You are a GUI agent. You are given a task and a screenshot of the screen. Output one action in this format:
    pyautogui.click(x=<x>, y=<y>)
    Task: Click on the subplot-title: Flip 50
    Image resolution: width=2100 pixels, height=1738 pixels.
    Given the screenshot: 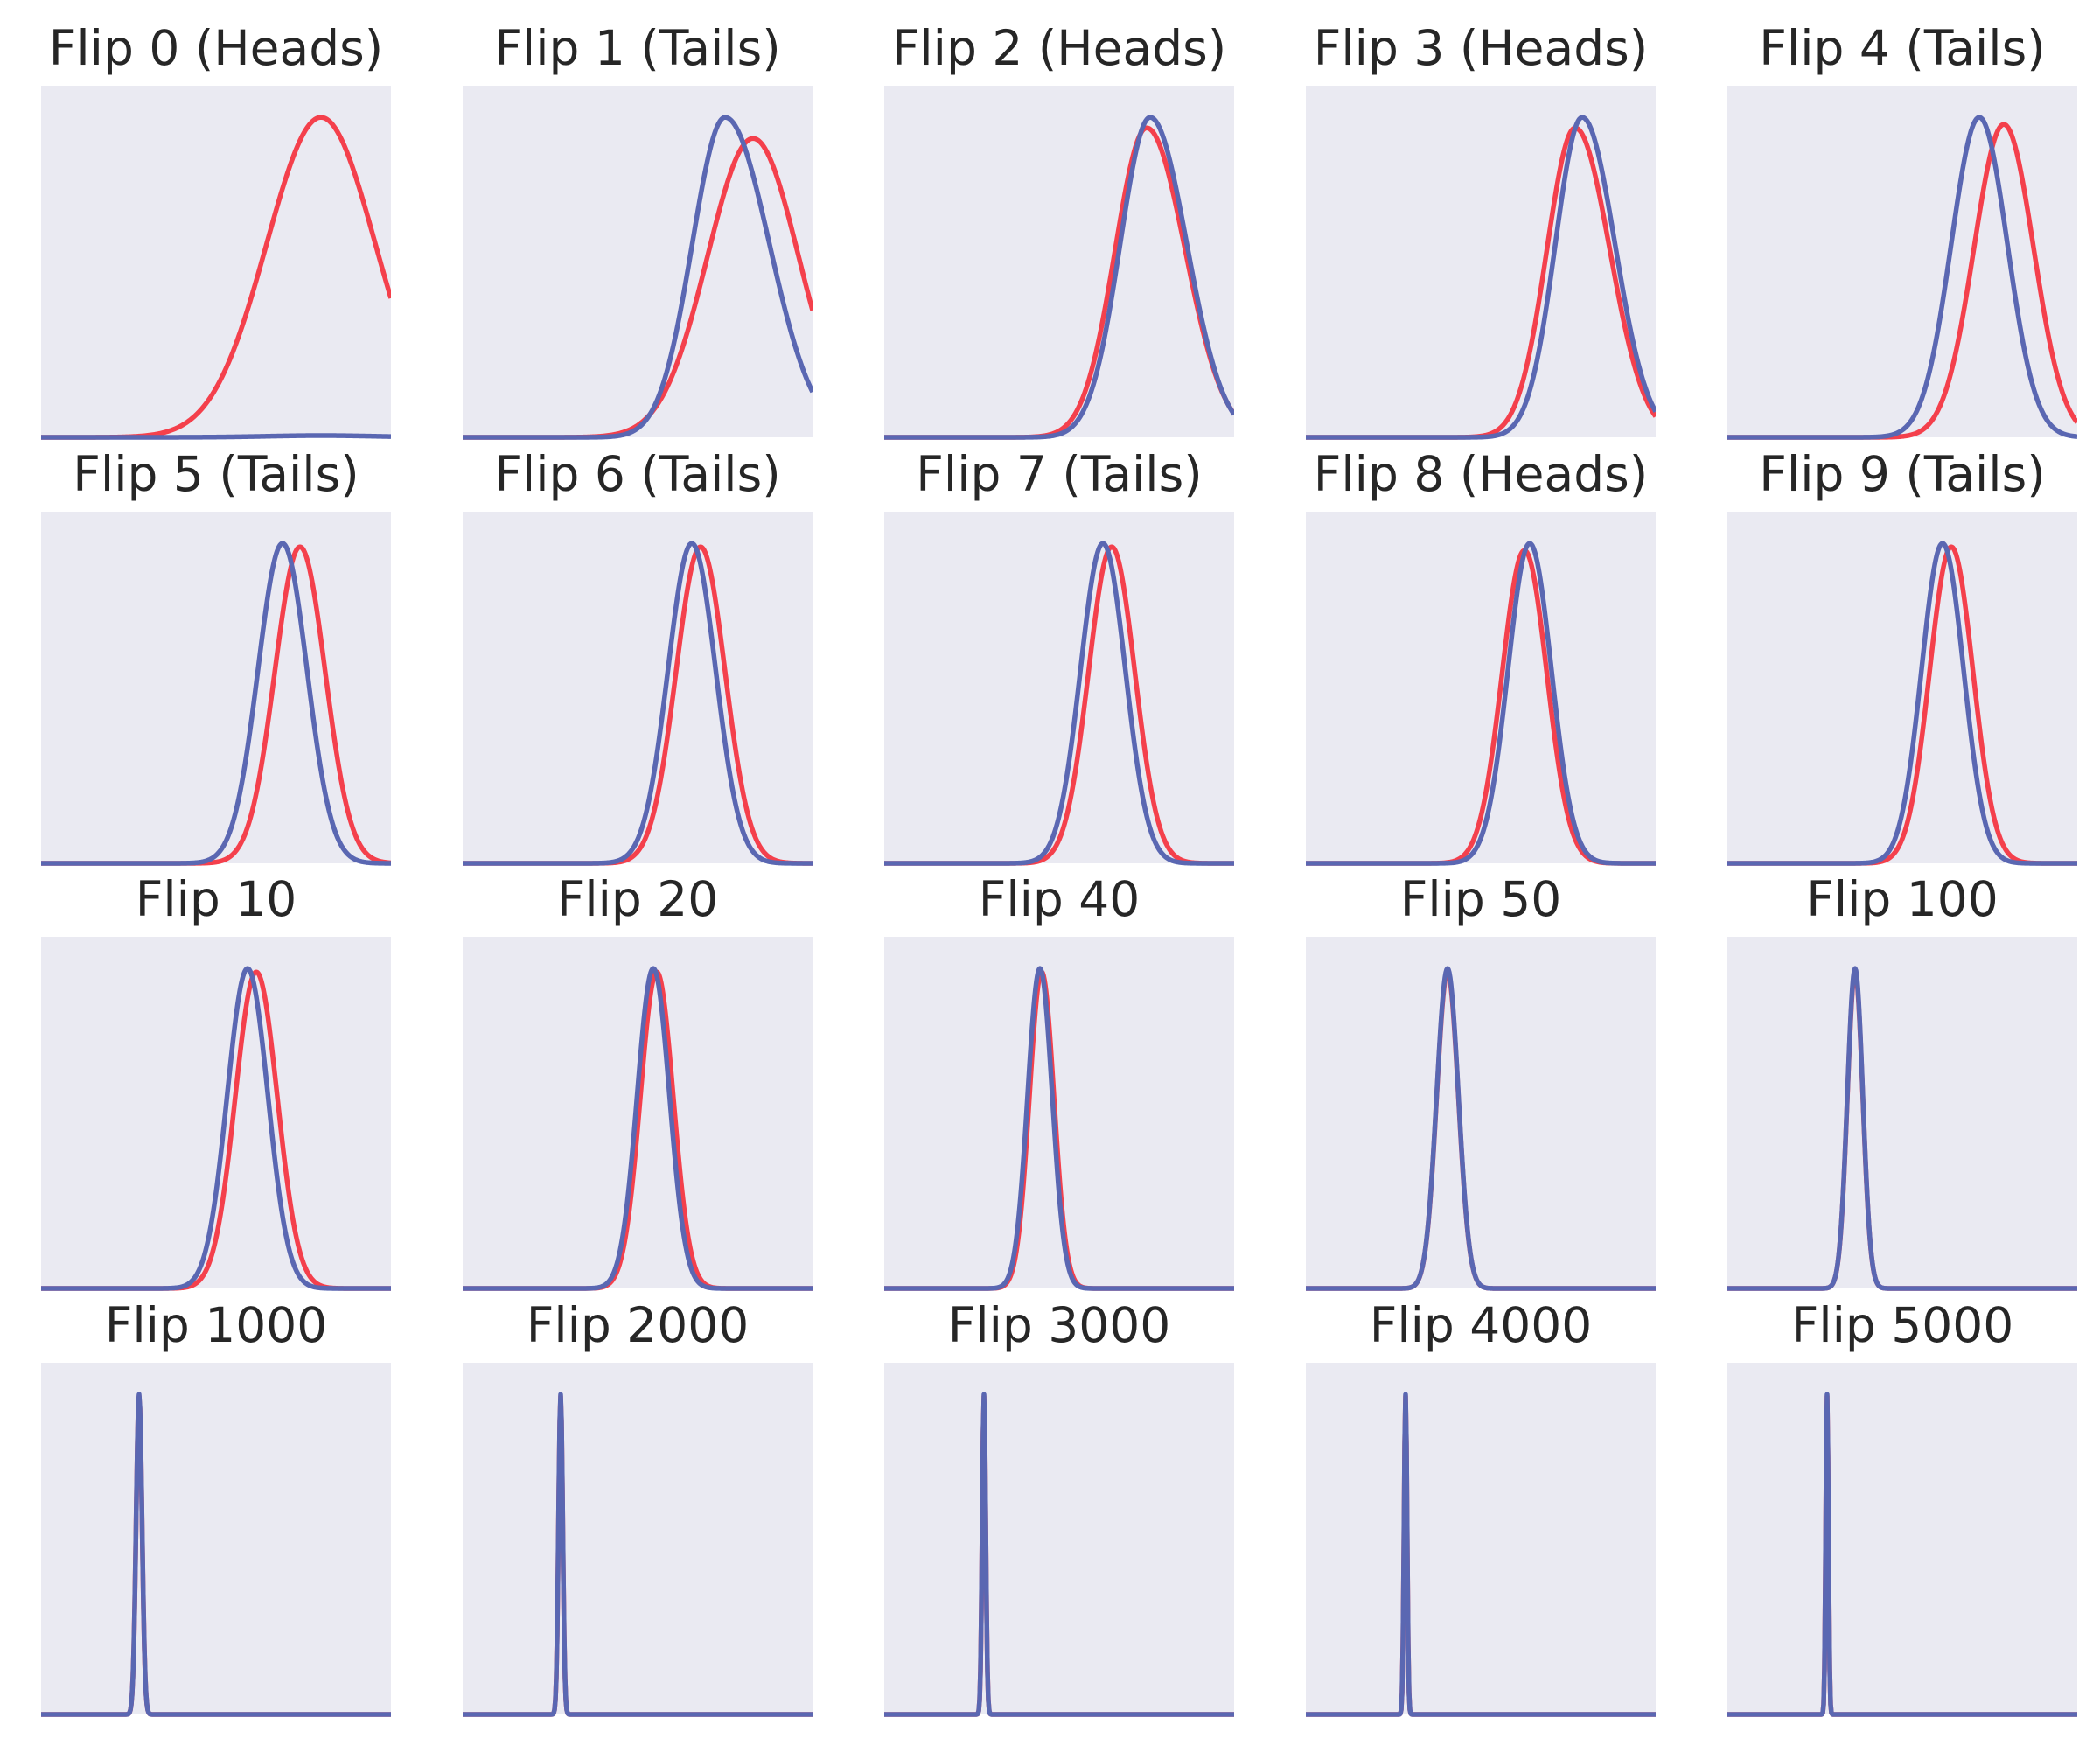 What is the action you would take?
    pyautogui.click(x=1481, y=899)
    